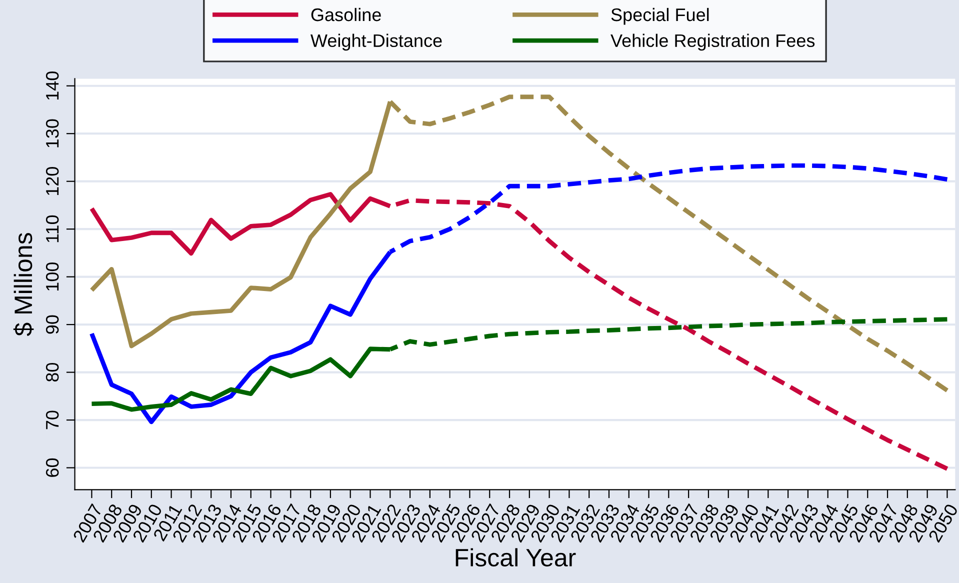 The image size is (959, 583). What do you see at coordinates (346, 15) in the screenshot?
I see `legend-label: Gasoline` at bounding box center [346, 15].